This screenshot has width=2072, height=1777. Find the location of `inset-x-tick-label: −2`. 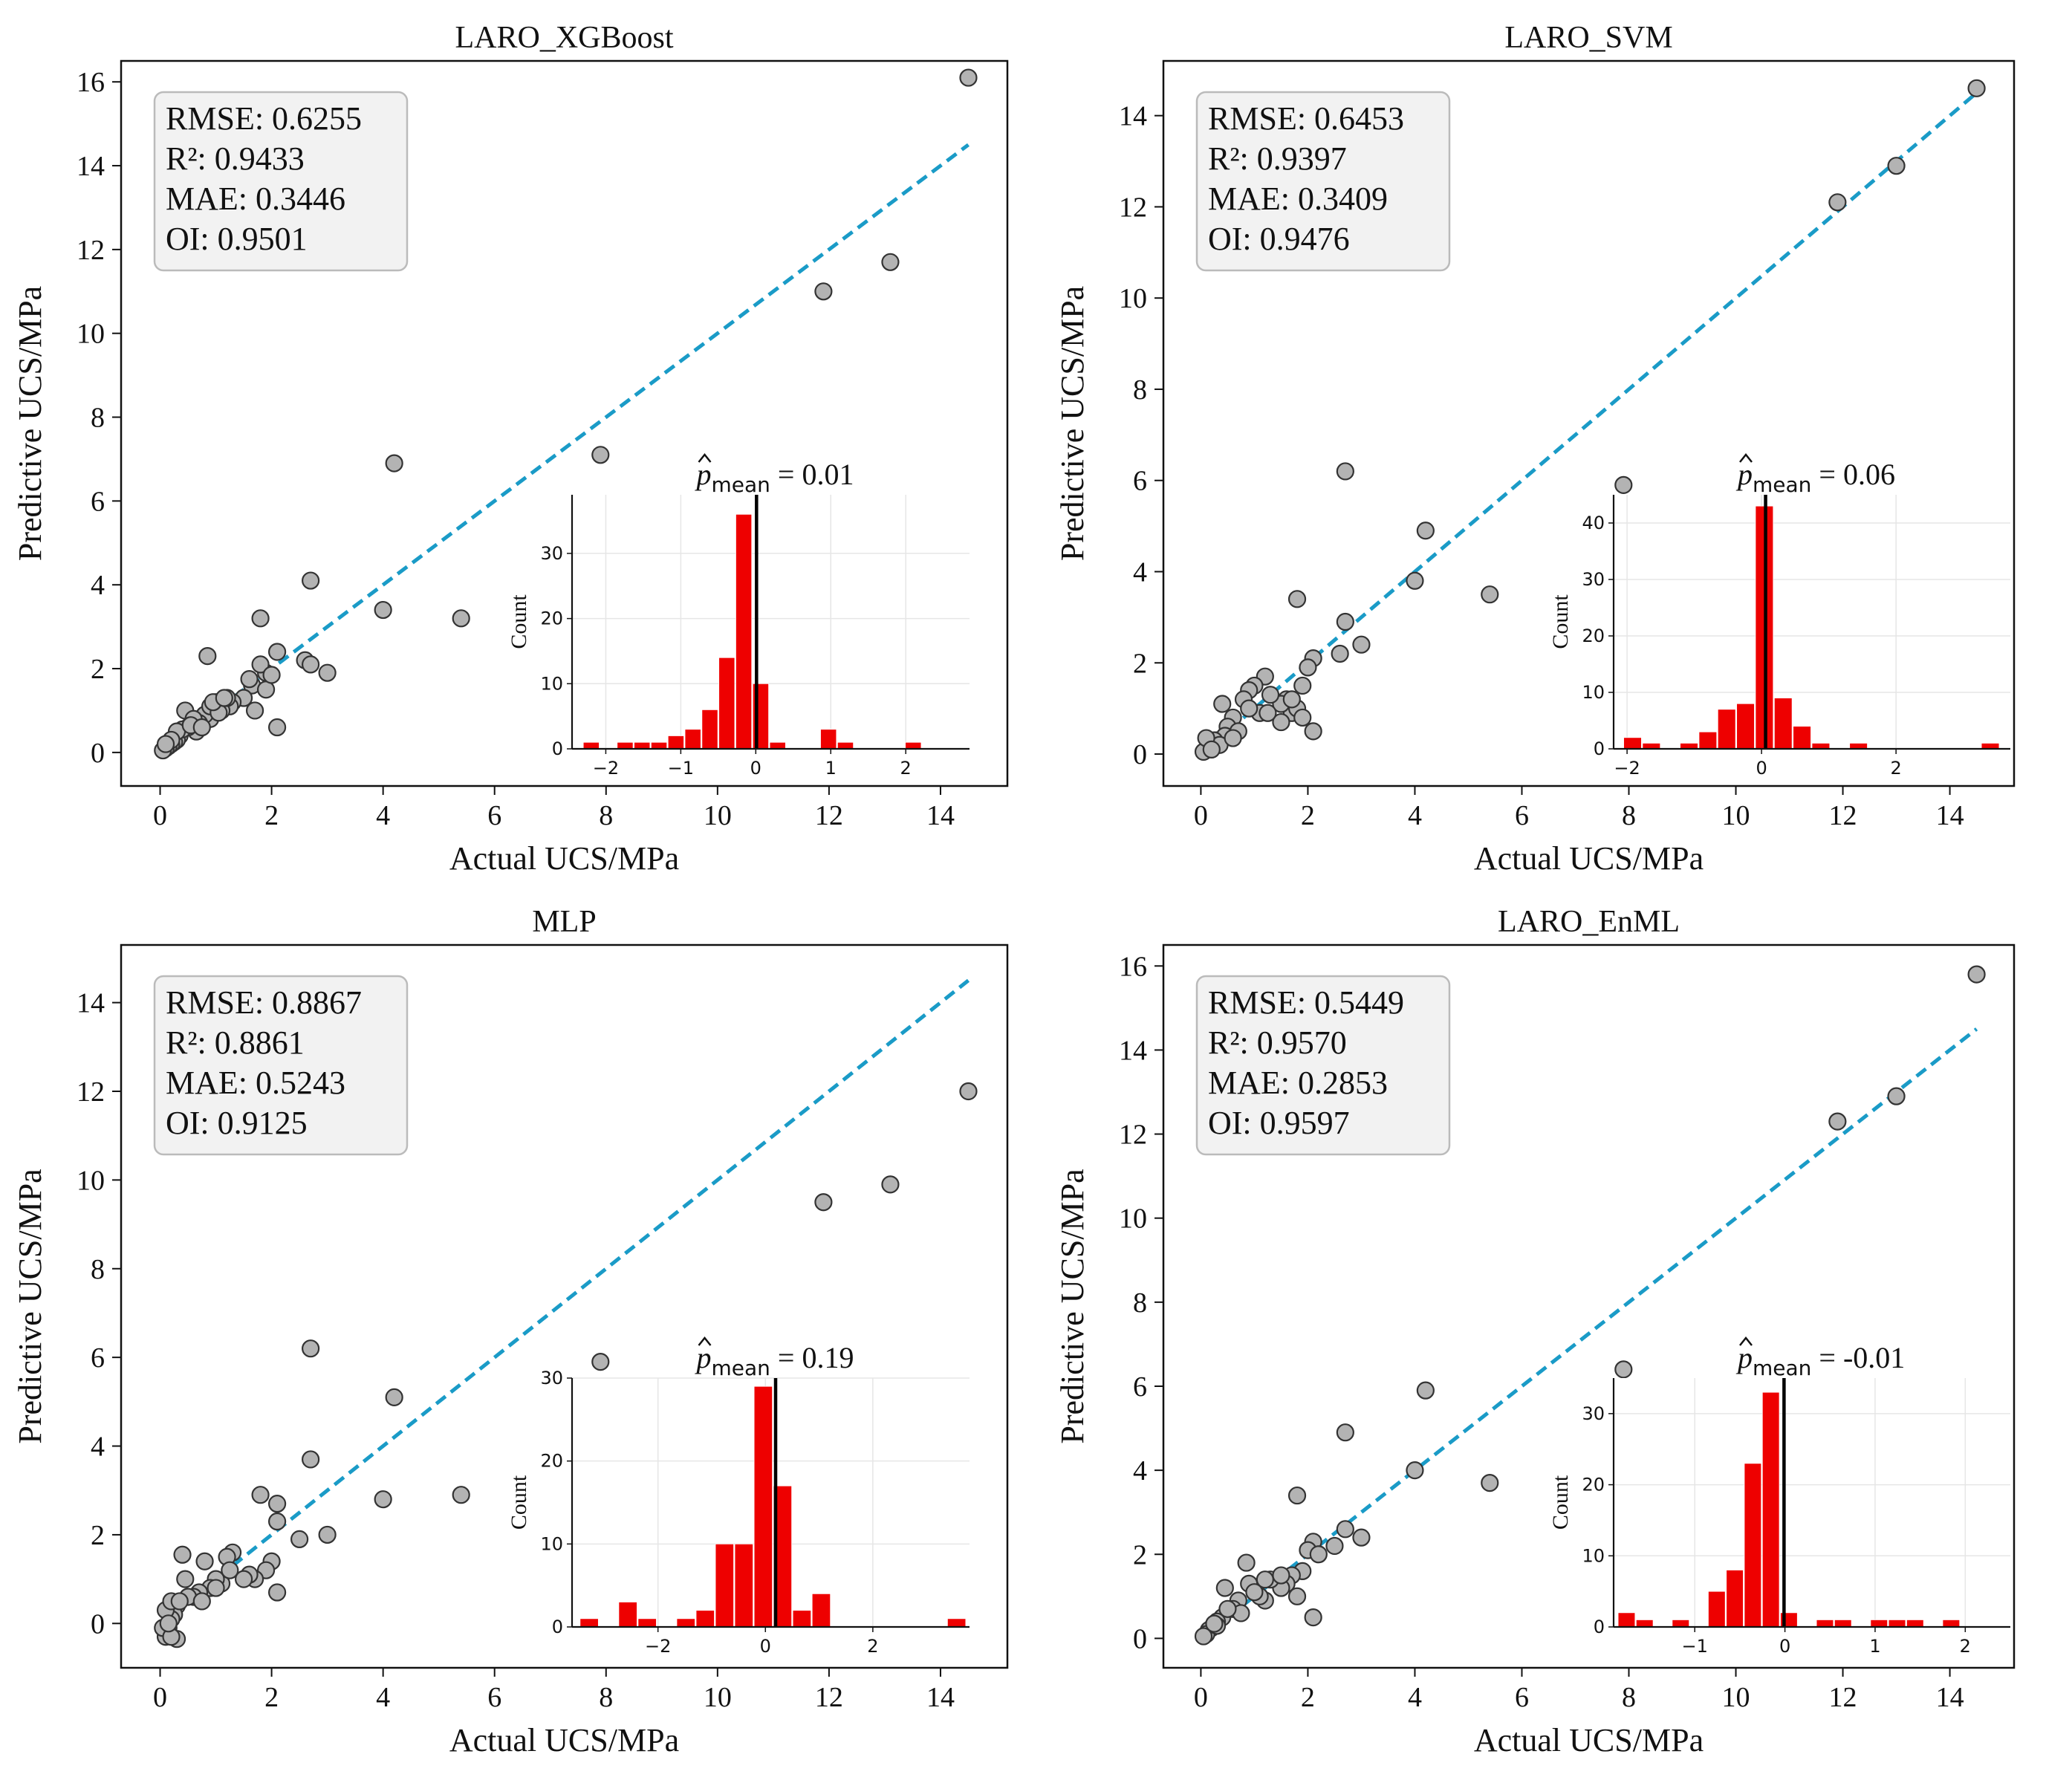

inset-x-tick-label: −2 is located at coordinates (606, 768).